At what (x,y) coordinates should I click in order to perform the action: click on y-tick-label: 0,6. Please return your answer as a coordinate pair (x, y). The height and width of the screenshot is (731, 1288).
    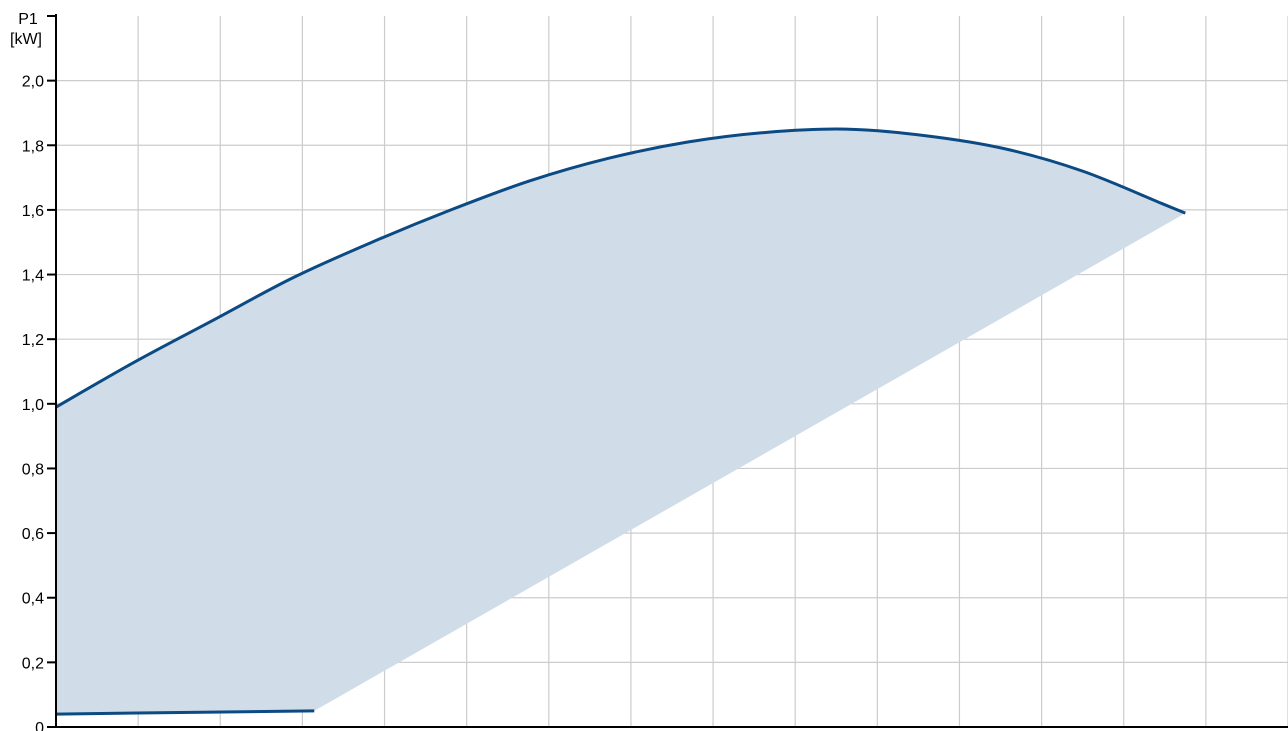
    Looking at the image, I should click on (33, 534).